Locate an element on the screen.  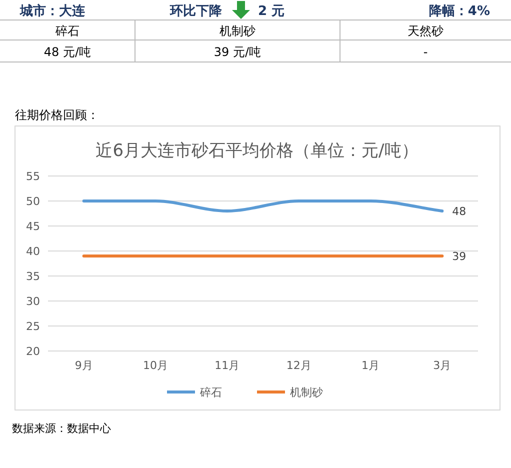
text: 城市：大连 is located at coordinates (52, 11).